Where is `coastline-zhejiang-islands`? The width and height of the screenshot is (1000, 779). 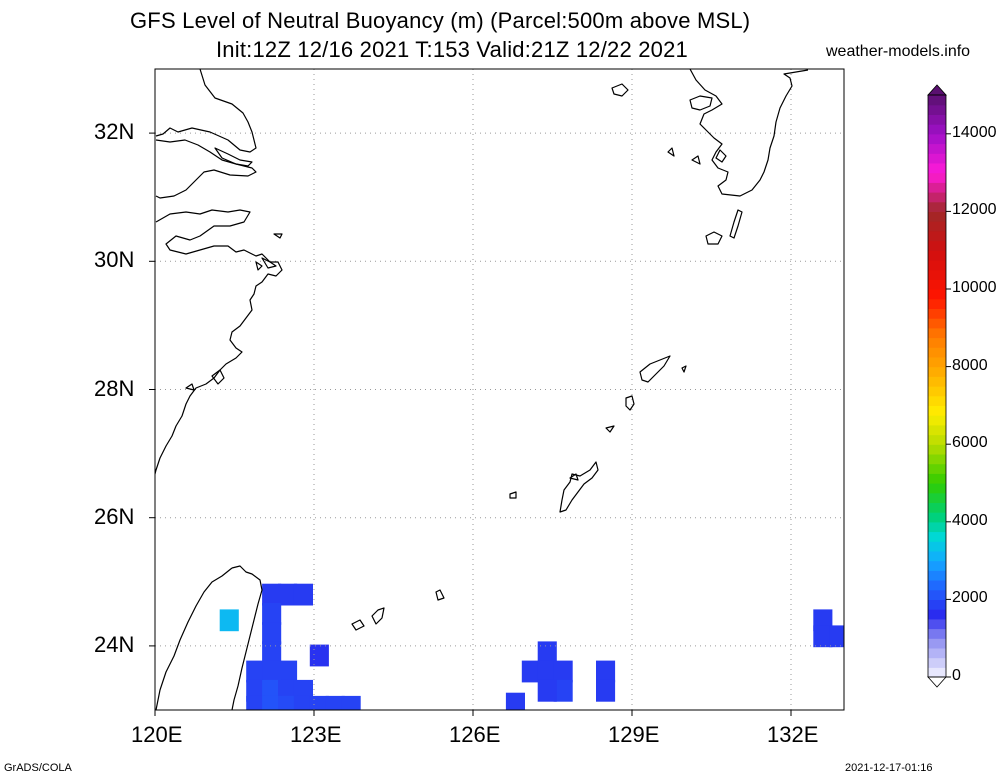
coastline-zhejiang-islands is located at coordinates (205, 380).